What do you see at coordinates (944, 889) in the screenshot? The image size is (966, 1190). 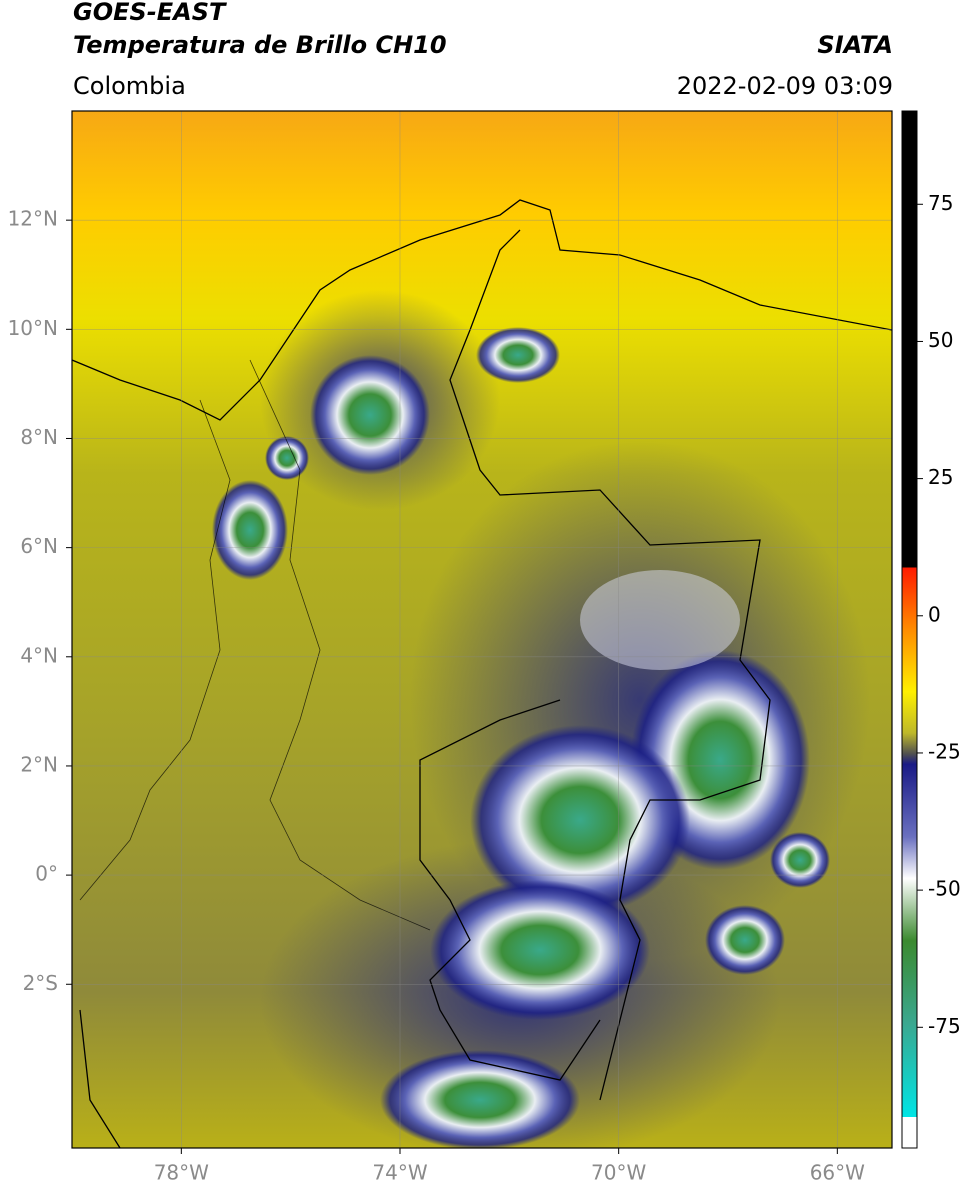 I see `colorbar-tick-label: -50` at bounding box center [944, 889].